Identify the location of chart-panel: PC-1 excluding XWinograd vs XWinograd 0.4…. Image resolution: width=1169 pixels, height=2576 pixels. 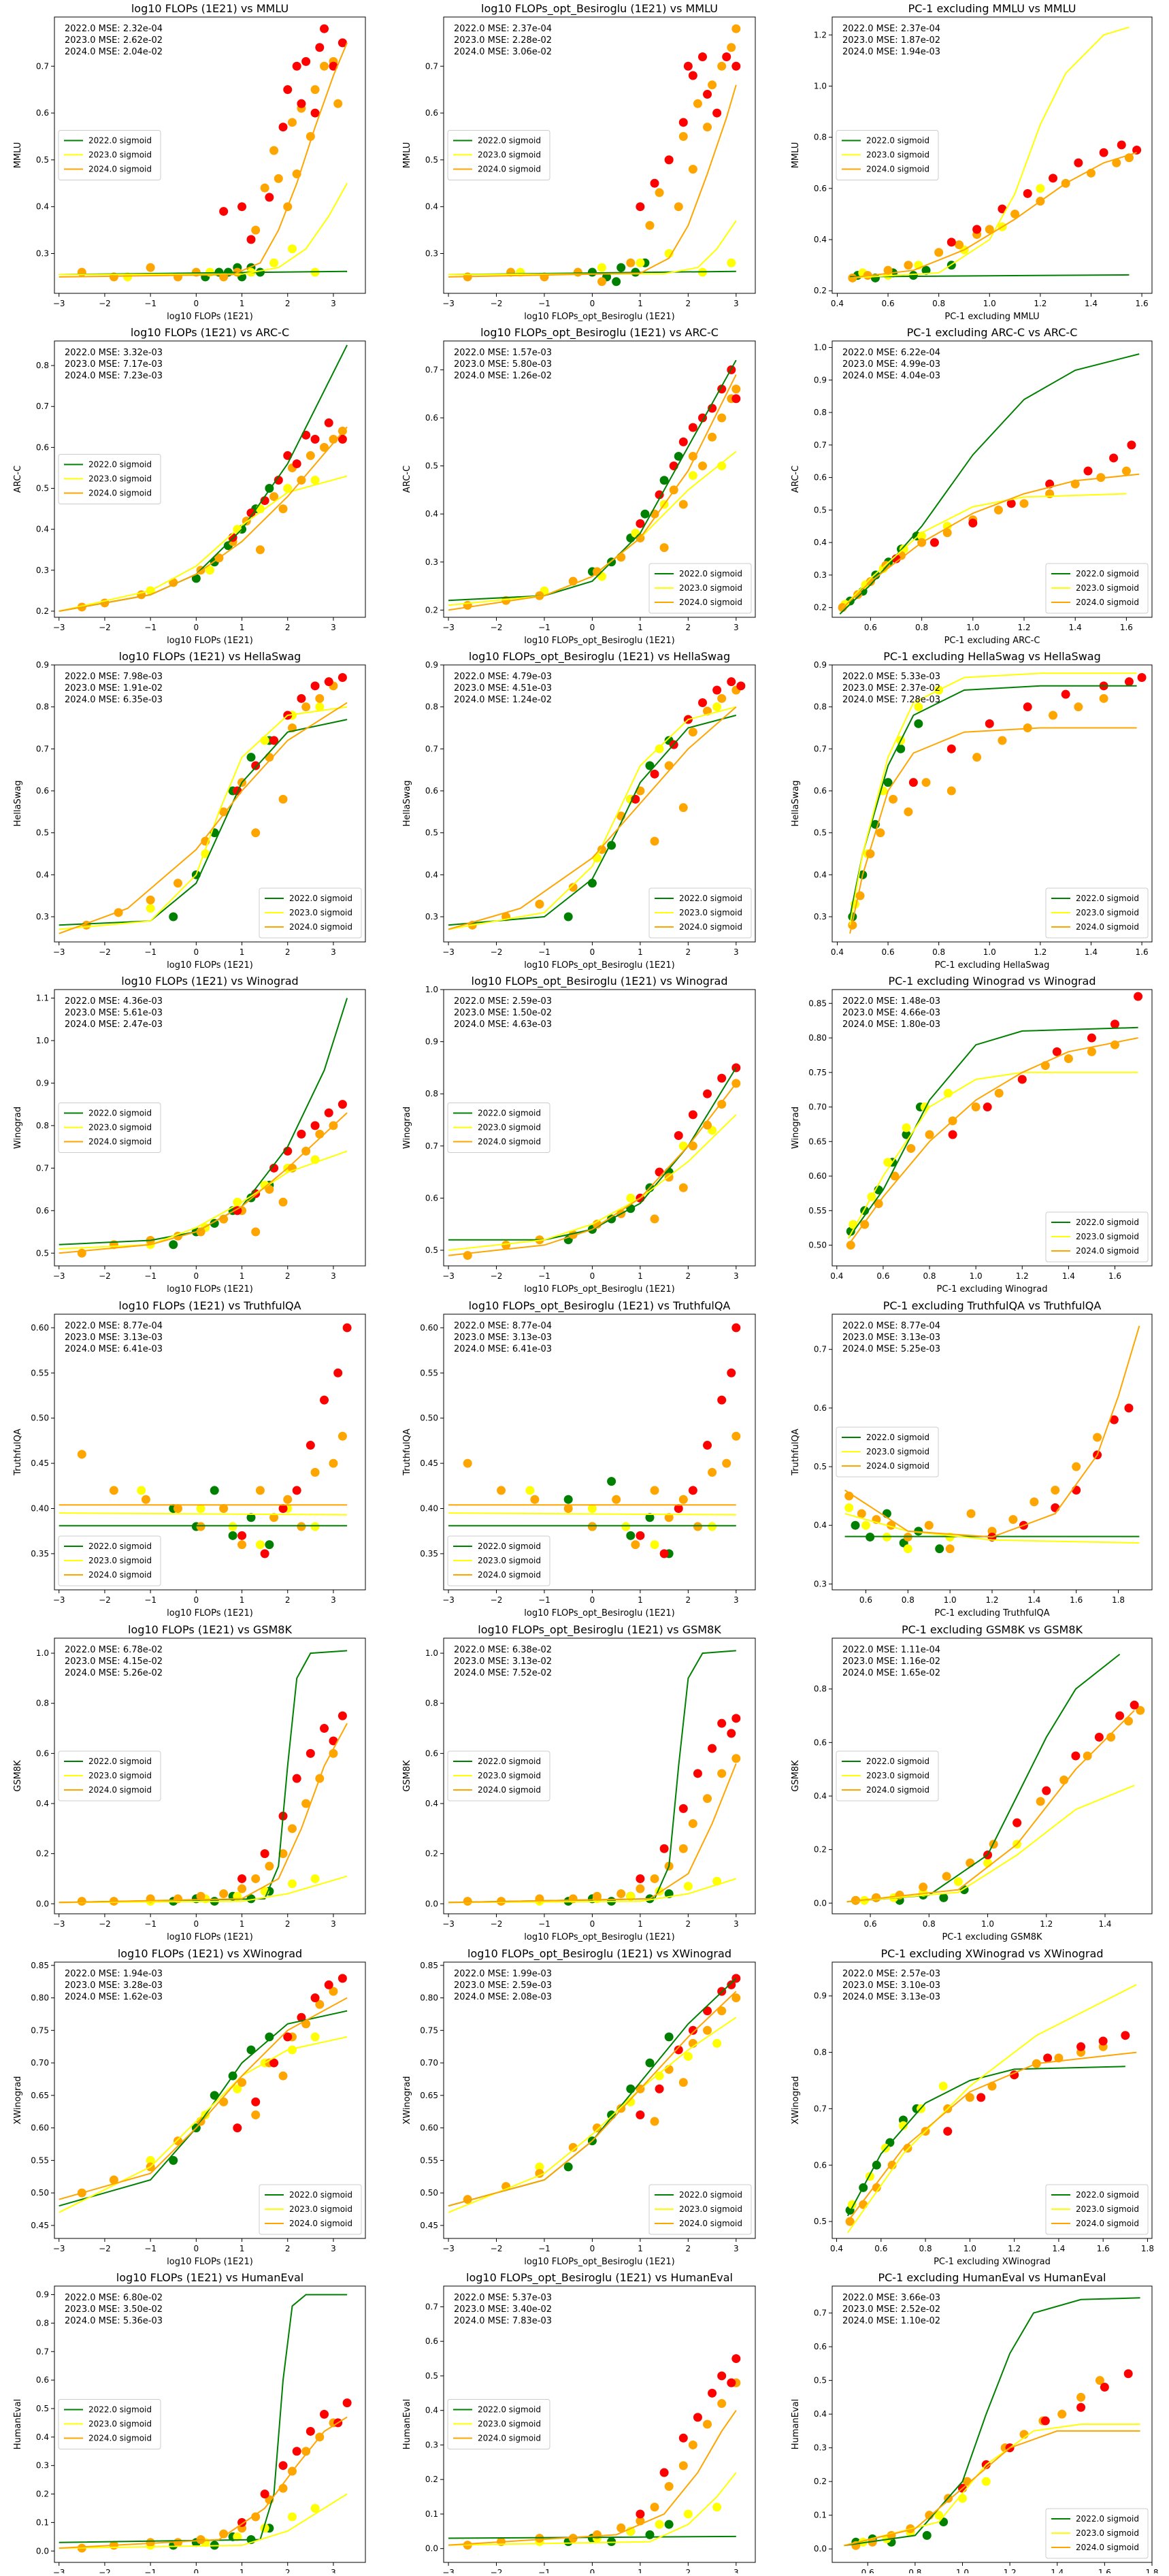
(972, 2107).